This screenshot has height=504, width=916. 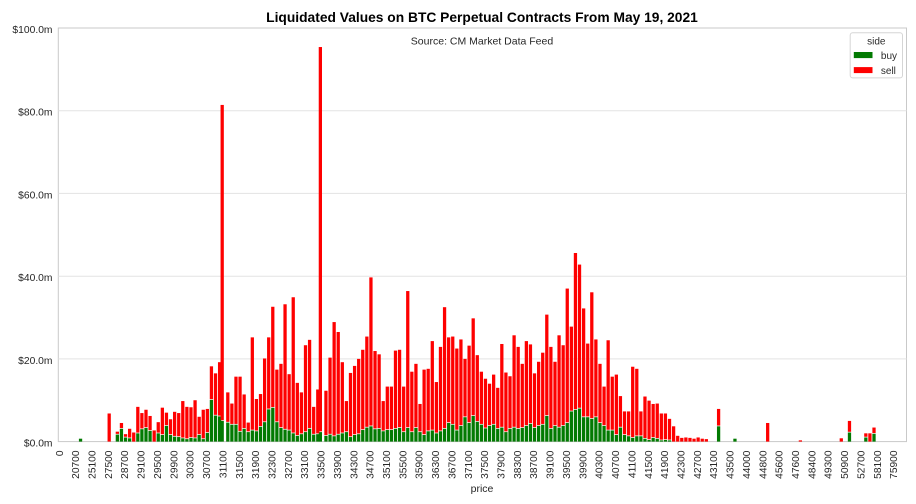 What do you see at coordinates (469, 464) in the screenshot?
I see `svg-text: 37100` at bounding box center [469, 464].